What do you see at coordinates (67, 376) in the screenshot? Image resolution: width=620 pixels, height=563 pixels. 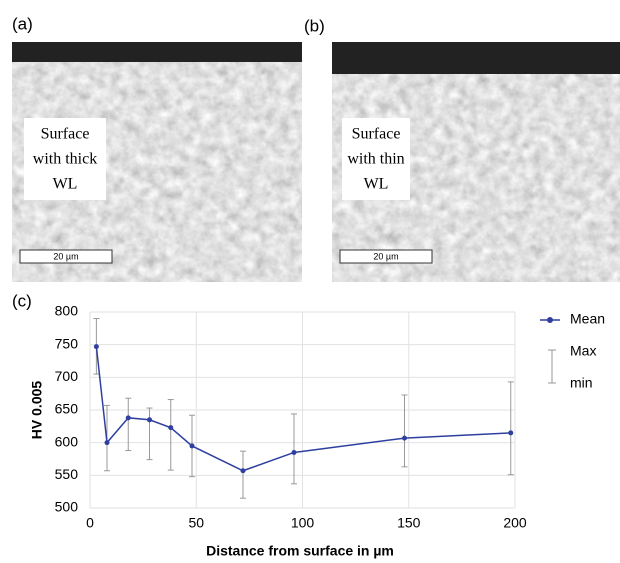 I see `y-tick-label: 700` at bounding box center [67, 376].